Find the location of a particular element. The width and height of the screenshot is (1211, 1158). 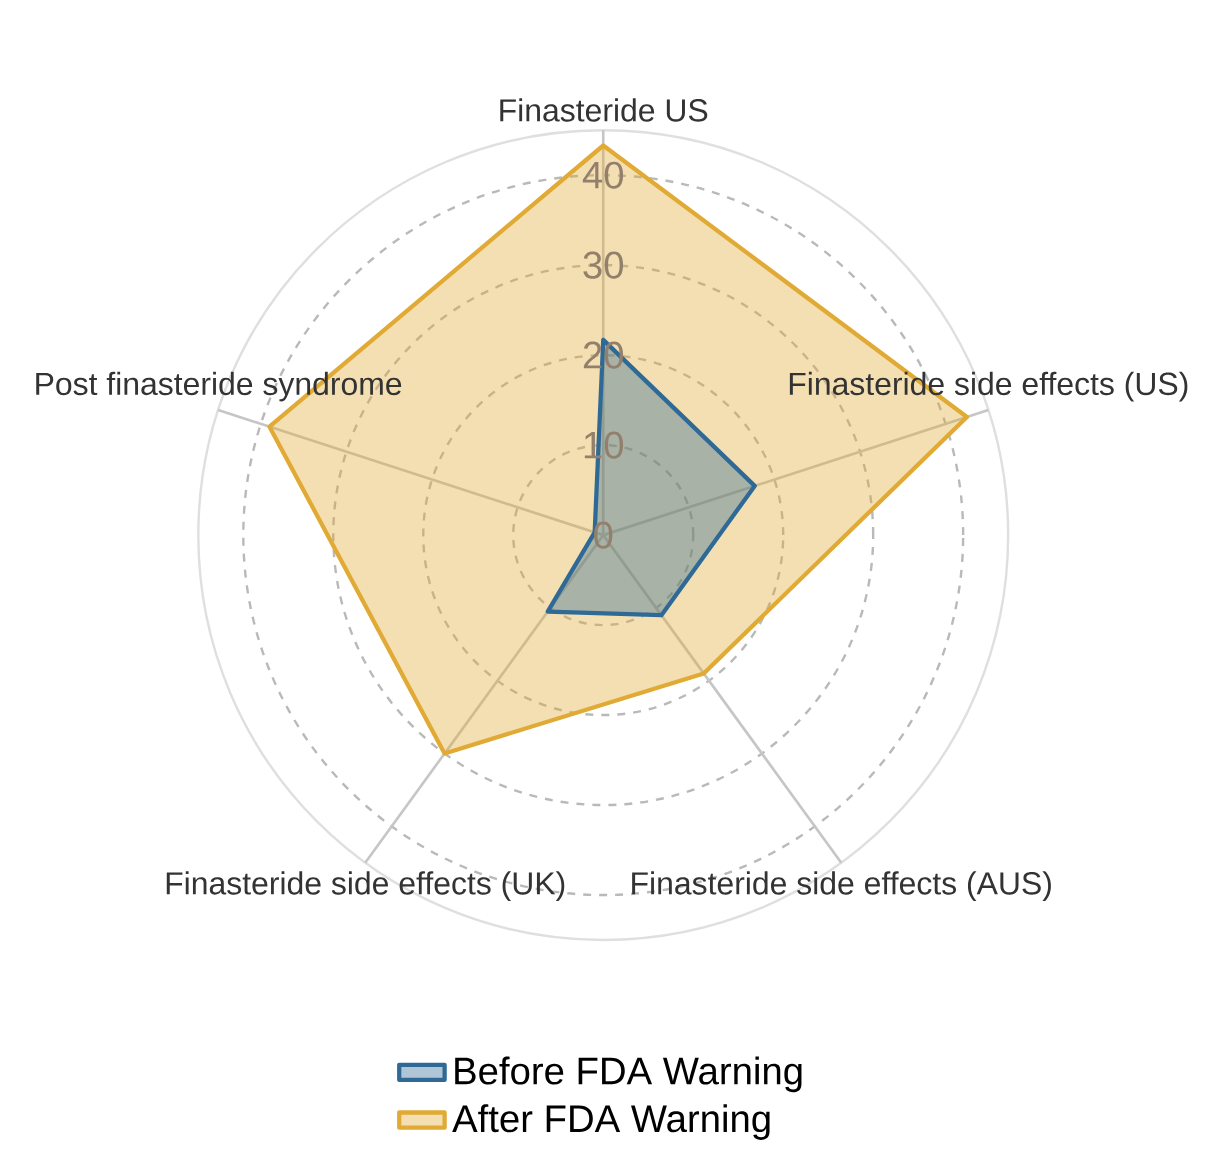

y-tick-label: 40 is located at coordinates (603, 175).